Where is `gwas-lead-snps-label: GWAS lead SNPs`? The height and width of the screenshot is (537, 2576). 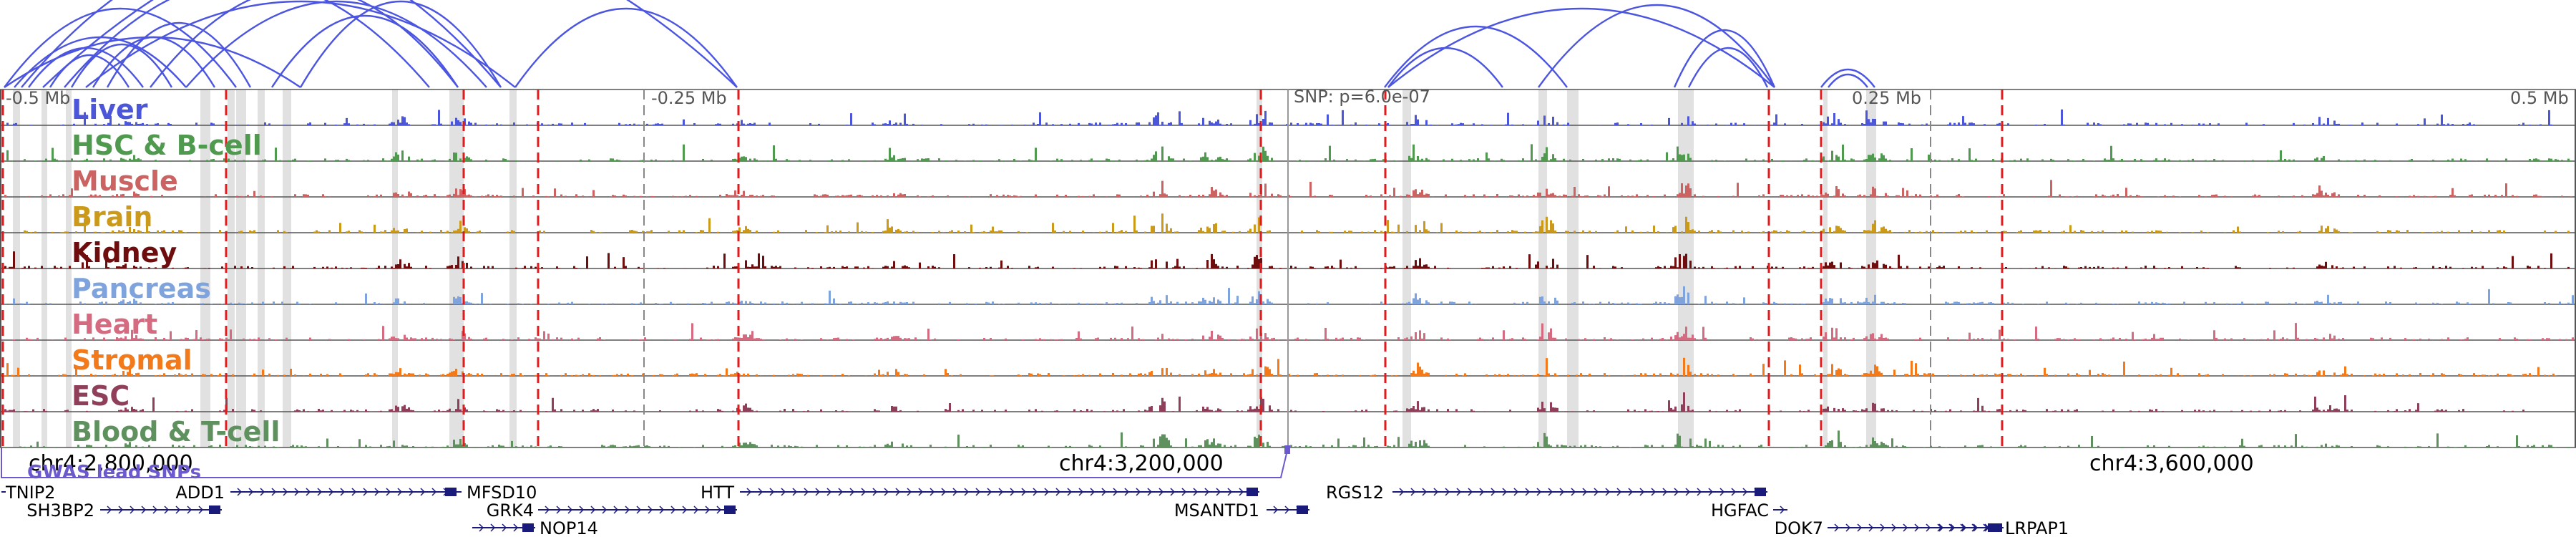
gwas-lead-snps-label: GWAS lead SNPs is located at coordinates (114, 472).